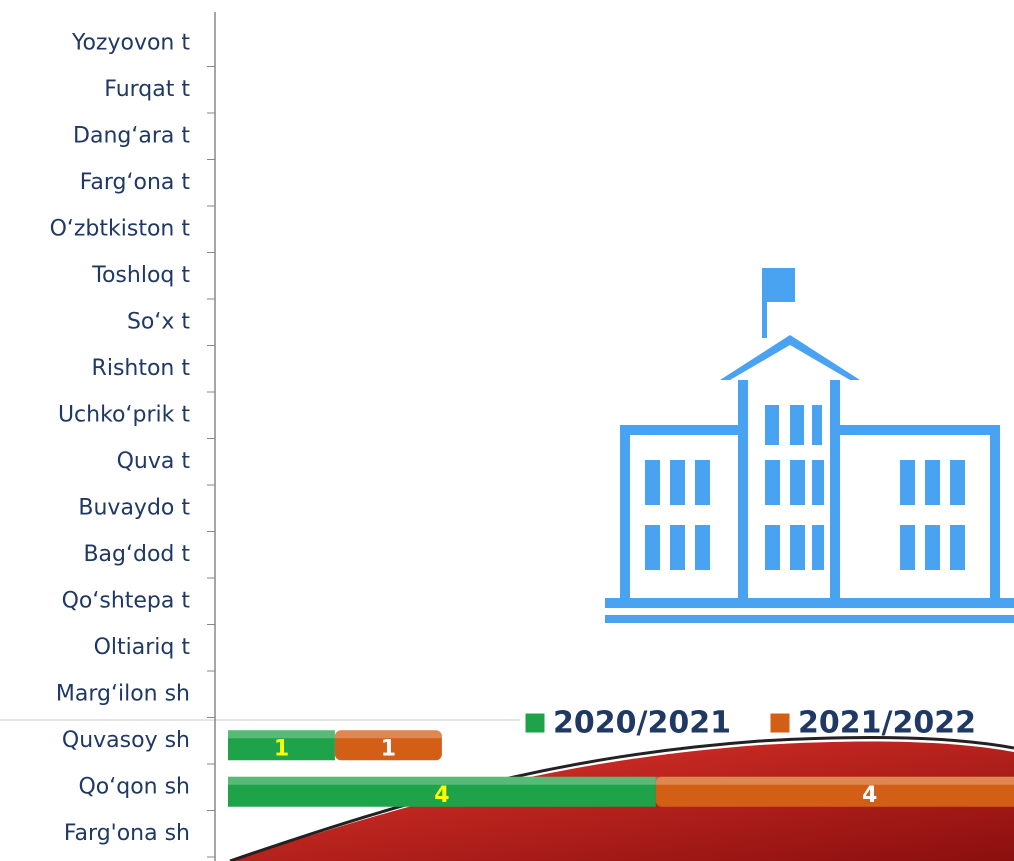 The width and height of the screenshot is (1014, 861). Describe the element at coordinates (141, 368) in the screenshot. I see `y-tick-label: Rishton t` at that location.